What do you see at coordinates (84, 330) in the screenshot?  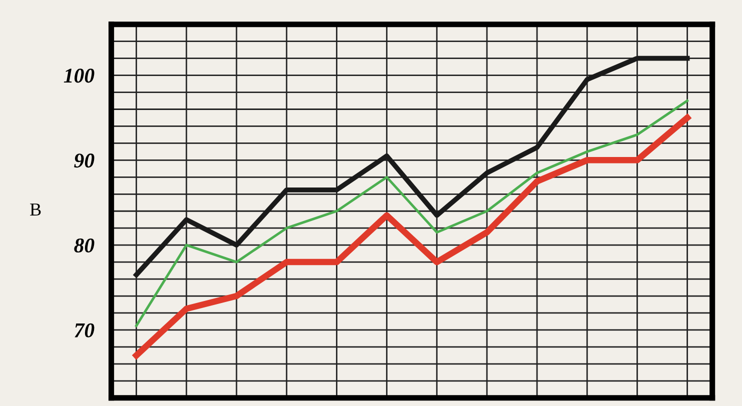 I see `y-tick-label: 70` at bounding box center [84, 330].